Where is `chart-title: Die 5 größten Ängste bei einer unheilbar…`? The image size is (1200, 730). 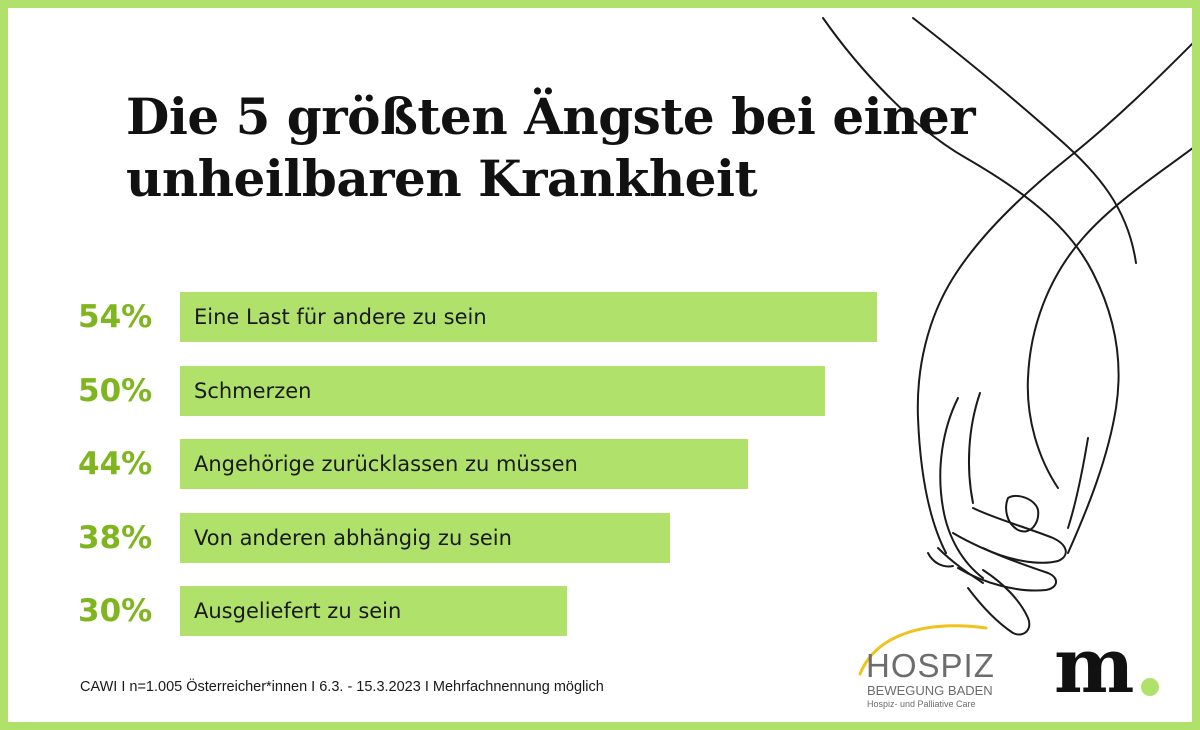
chart-title: Die 5 größten Ängste bei einer unheilbar… is located at coordinates (616, 148).